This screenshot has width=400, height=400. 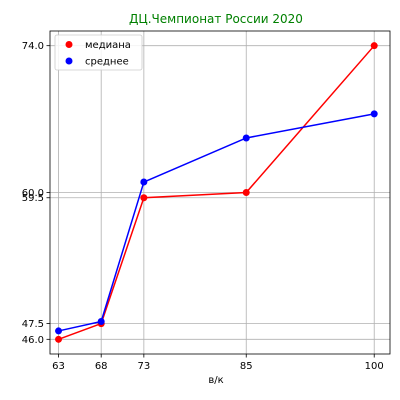 I want to click on x-tick-label: 68, so click(x=101, y=366).